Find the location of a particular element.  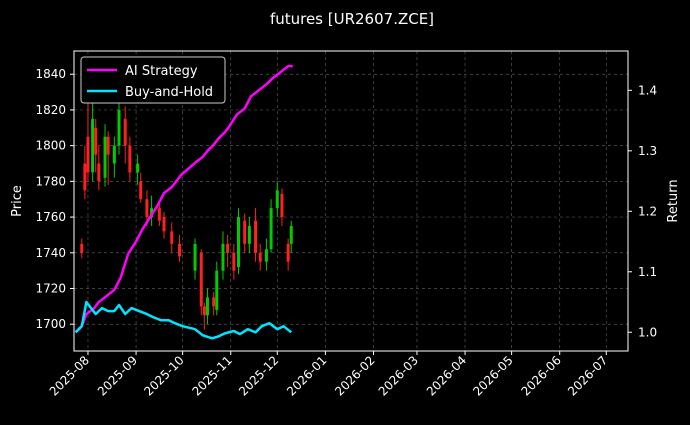

y-tick-label: 1760 is located at coordinates (50, 217).